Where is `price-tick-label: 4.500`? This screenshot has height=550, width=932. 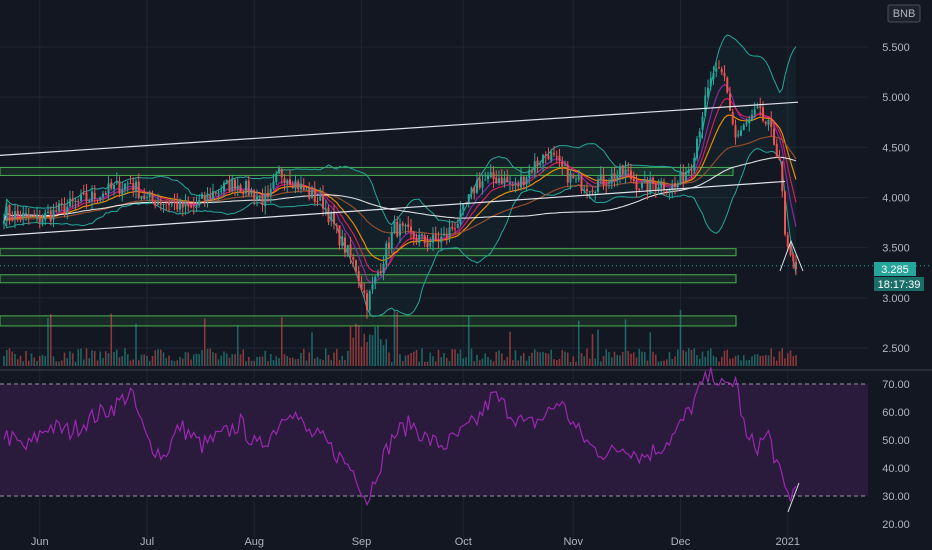 price-tick-label: 4.500 is located at coordinates (896, 148).